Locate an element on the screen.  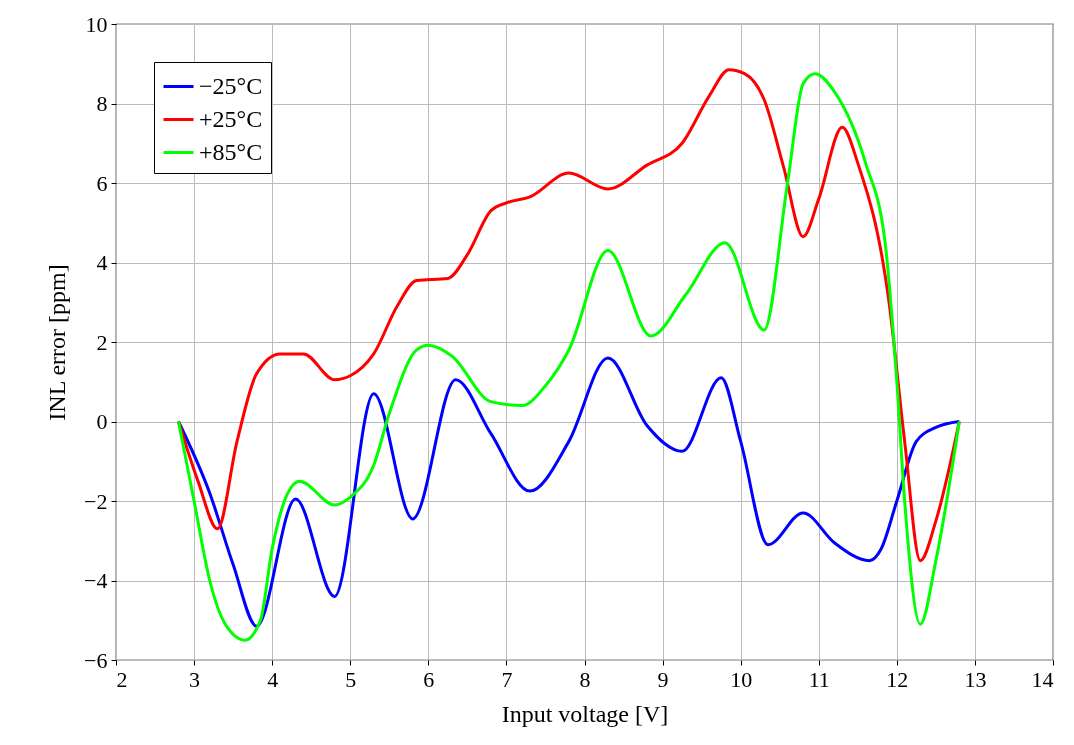
x-tick-label: 3 is located at coordinates (195, 679).